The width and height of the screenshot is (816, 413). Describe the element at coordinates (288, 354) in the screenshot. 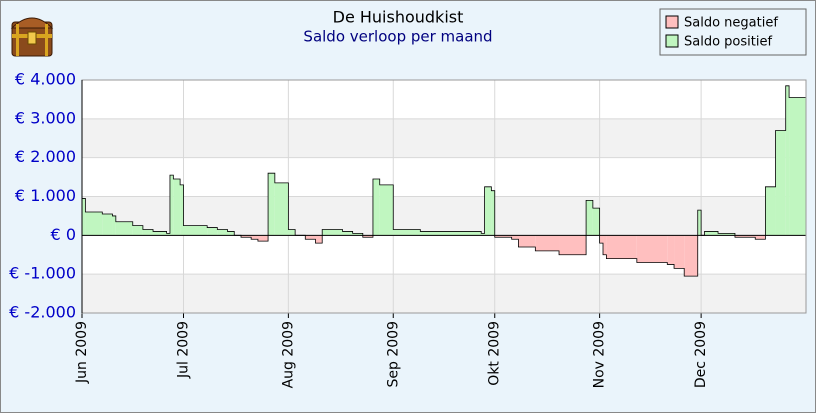

I see `x-tick-label: Aug 2009` at that location.